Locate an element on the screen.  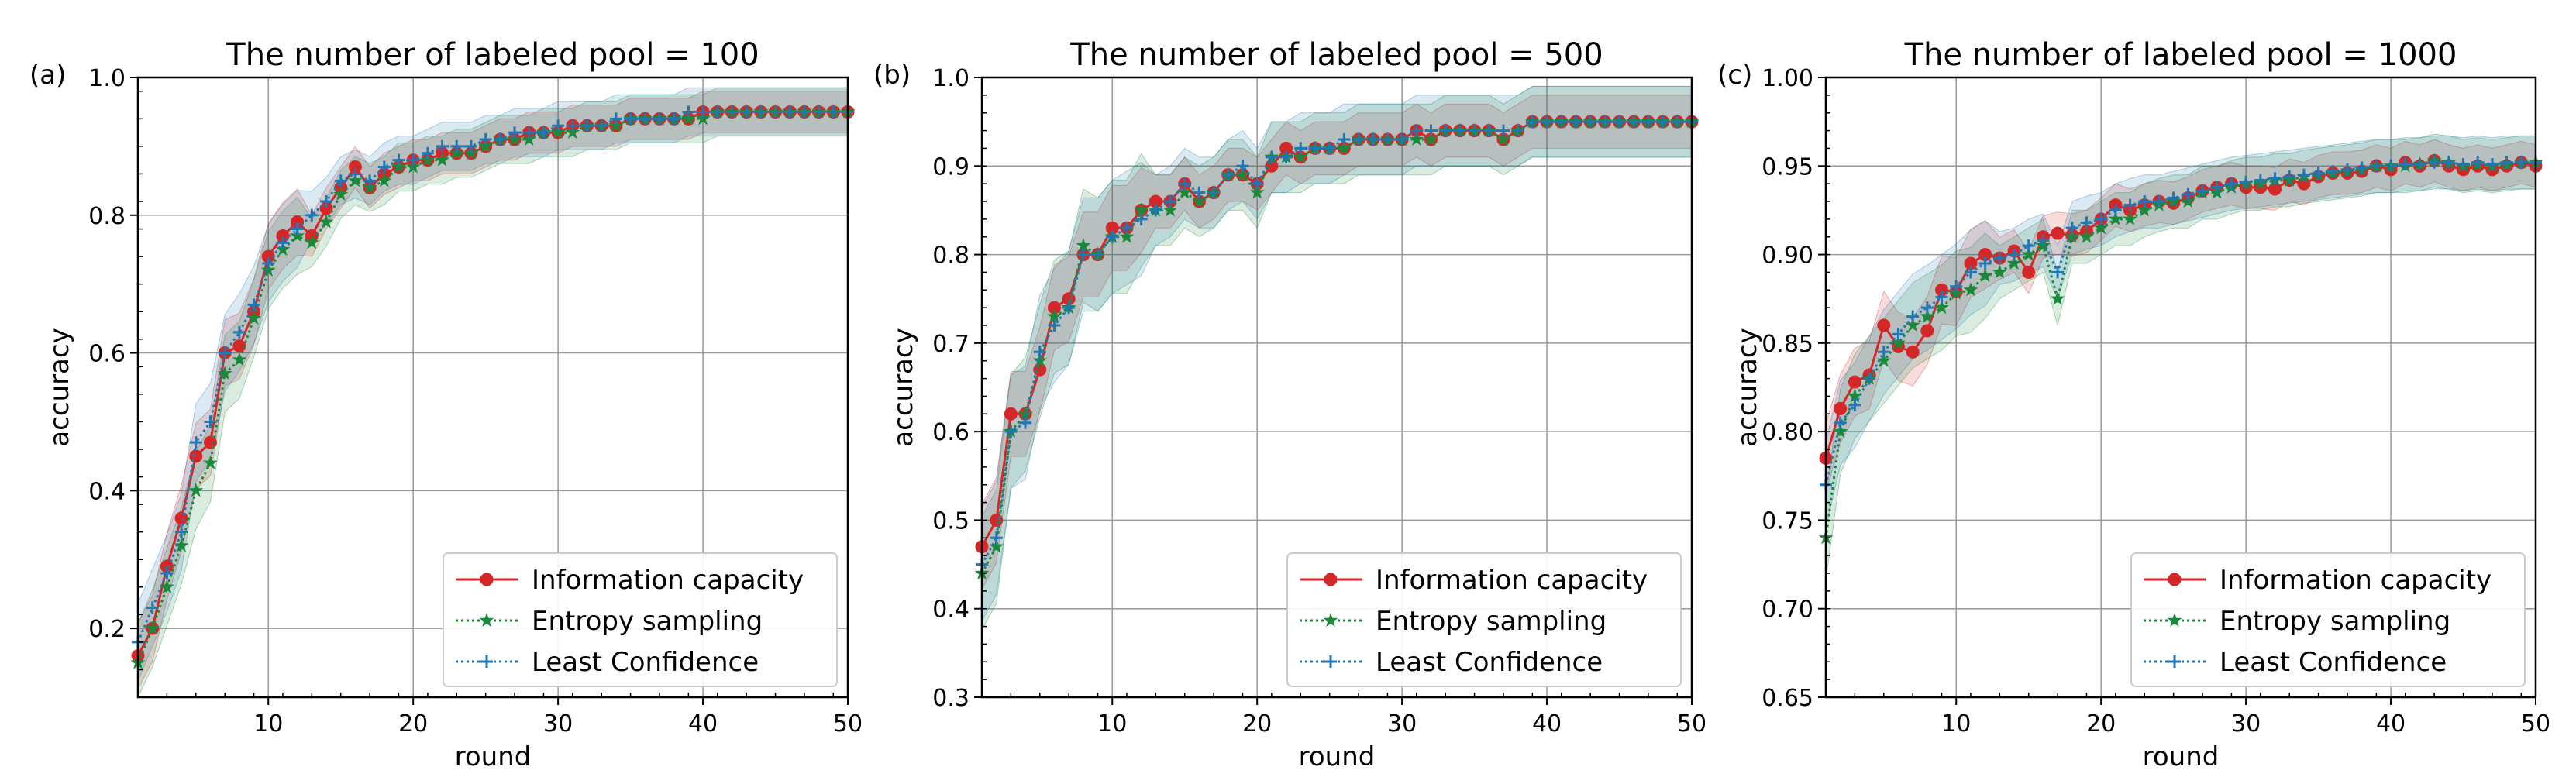
panel-title: The number of labeled pool = 1000 is located at coordinates (2180, 55).